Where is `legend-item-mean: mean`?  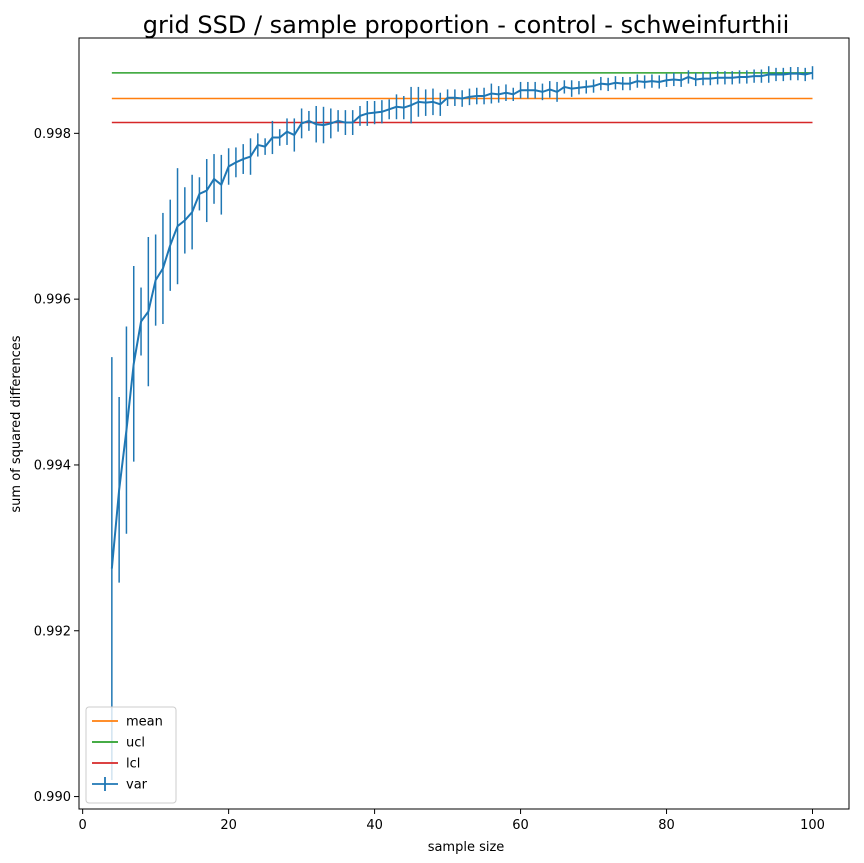
legend-item-mean: mean is located at coordinates (127, 722).